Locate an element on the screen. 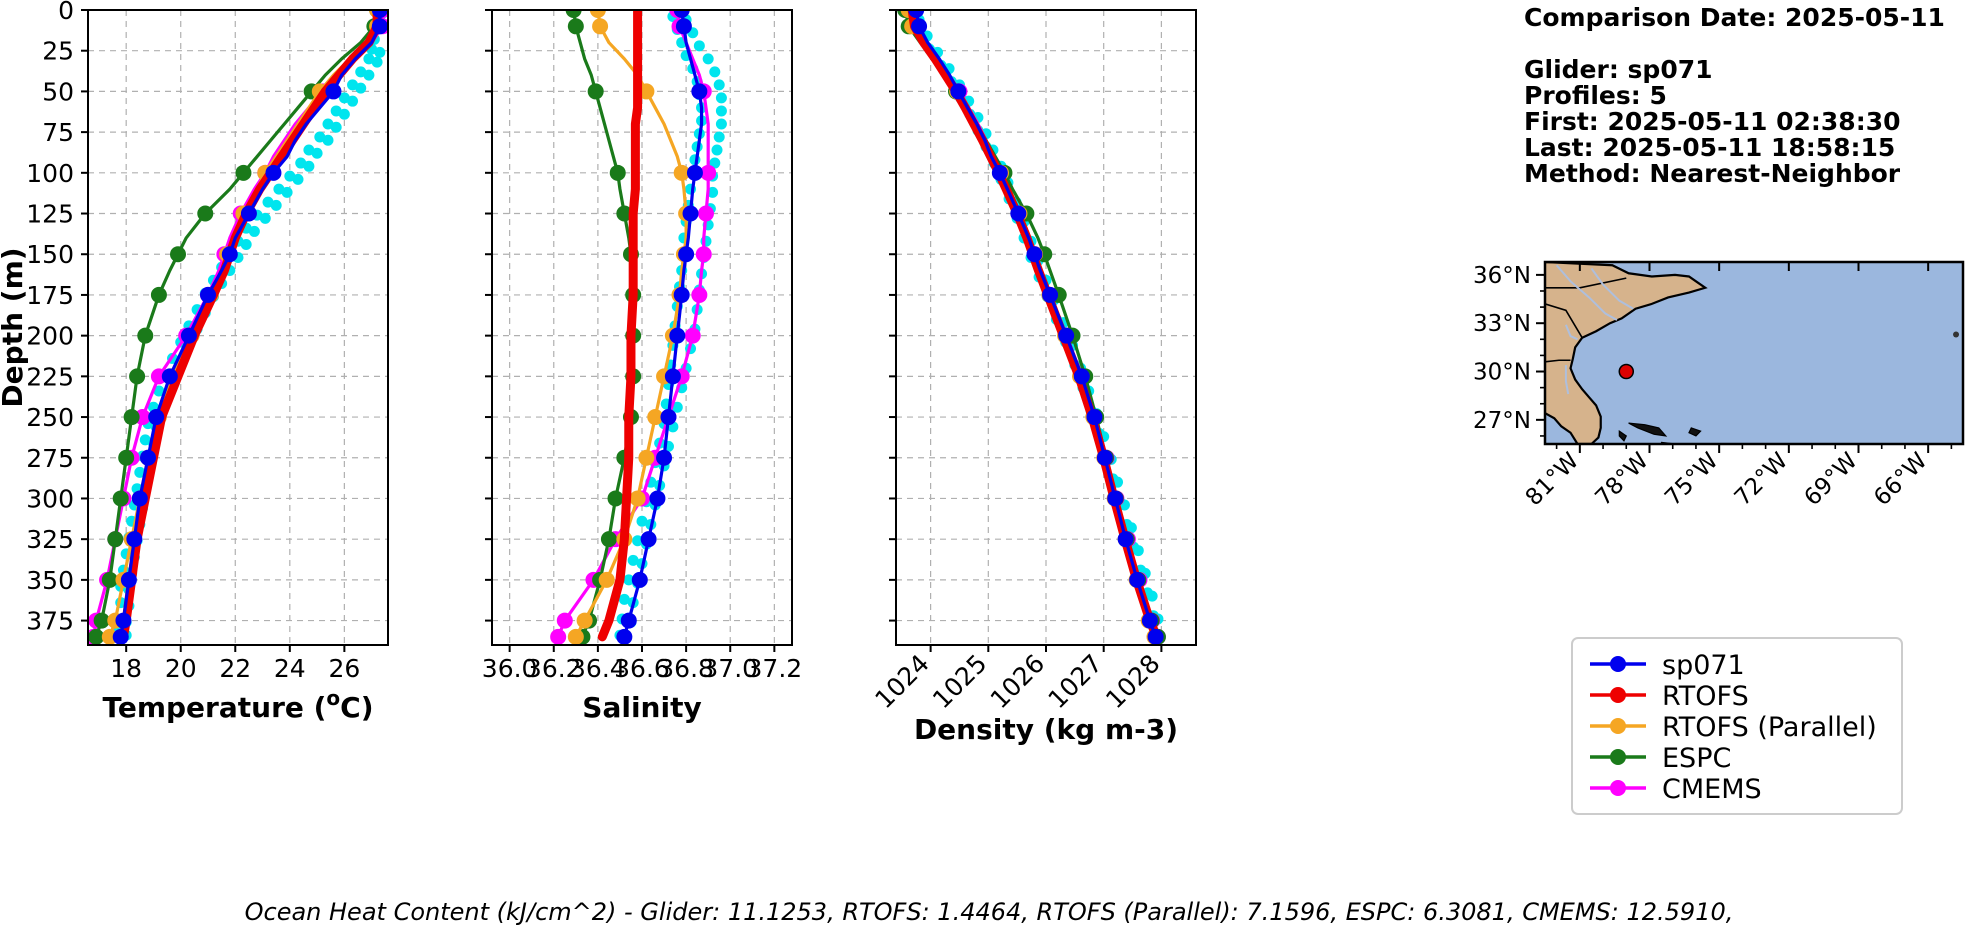 The image size is (1978, 934). legend-label: sp071 is located at coordinates (1703, 665).